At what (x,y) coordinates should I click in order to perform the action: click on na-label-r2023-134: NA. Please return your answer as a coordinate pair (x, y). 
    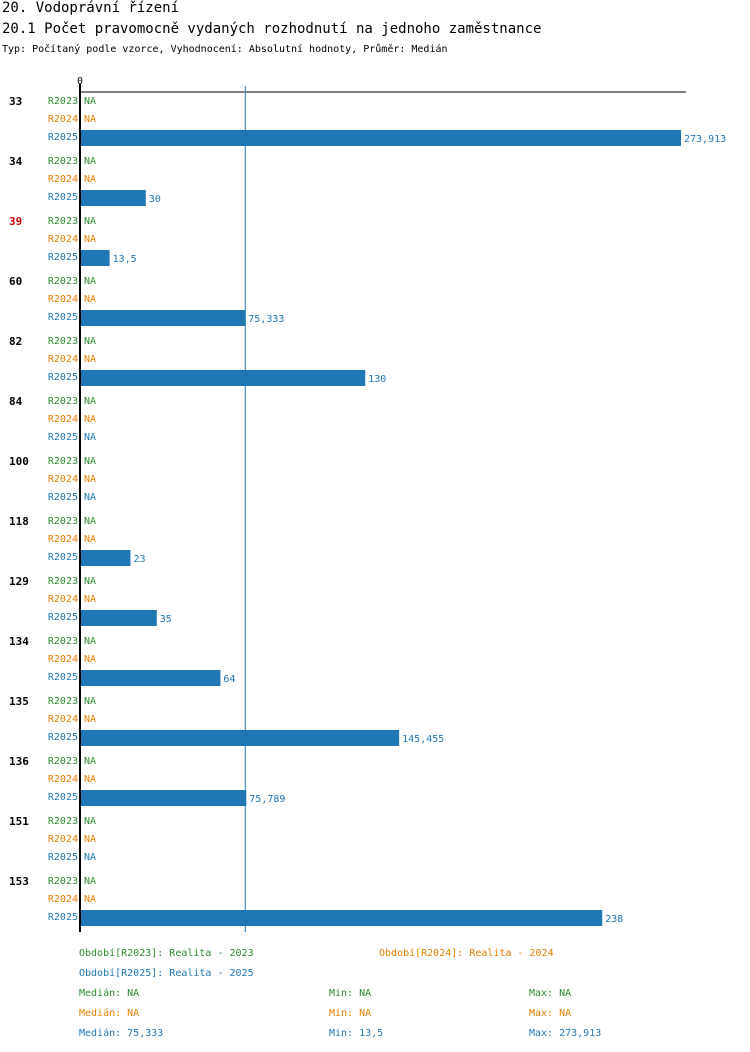
    Looking at the image, I should click on (90, 641).